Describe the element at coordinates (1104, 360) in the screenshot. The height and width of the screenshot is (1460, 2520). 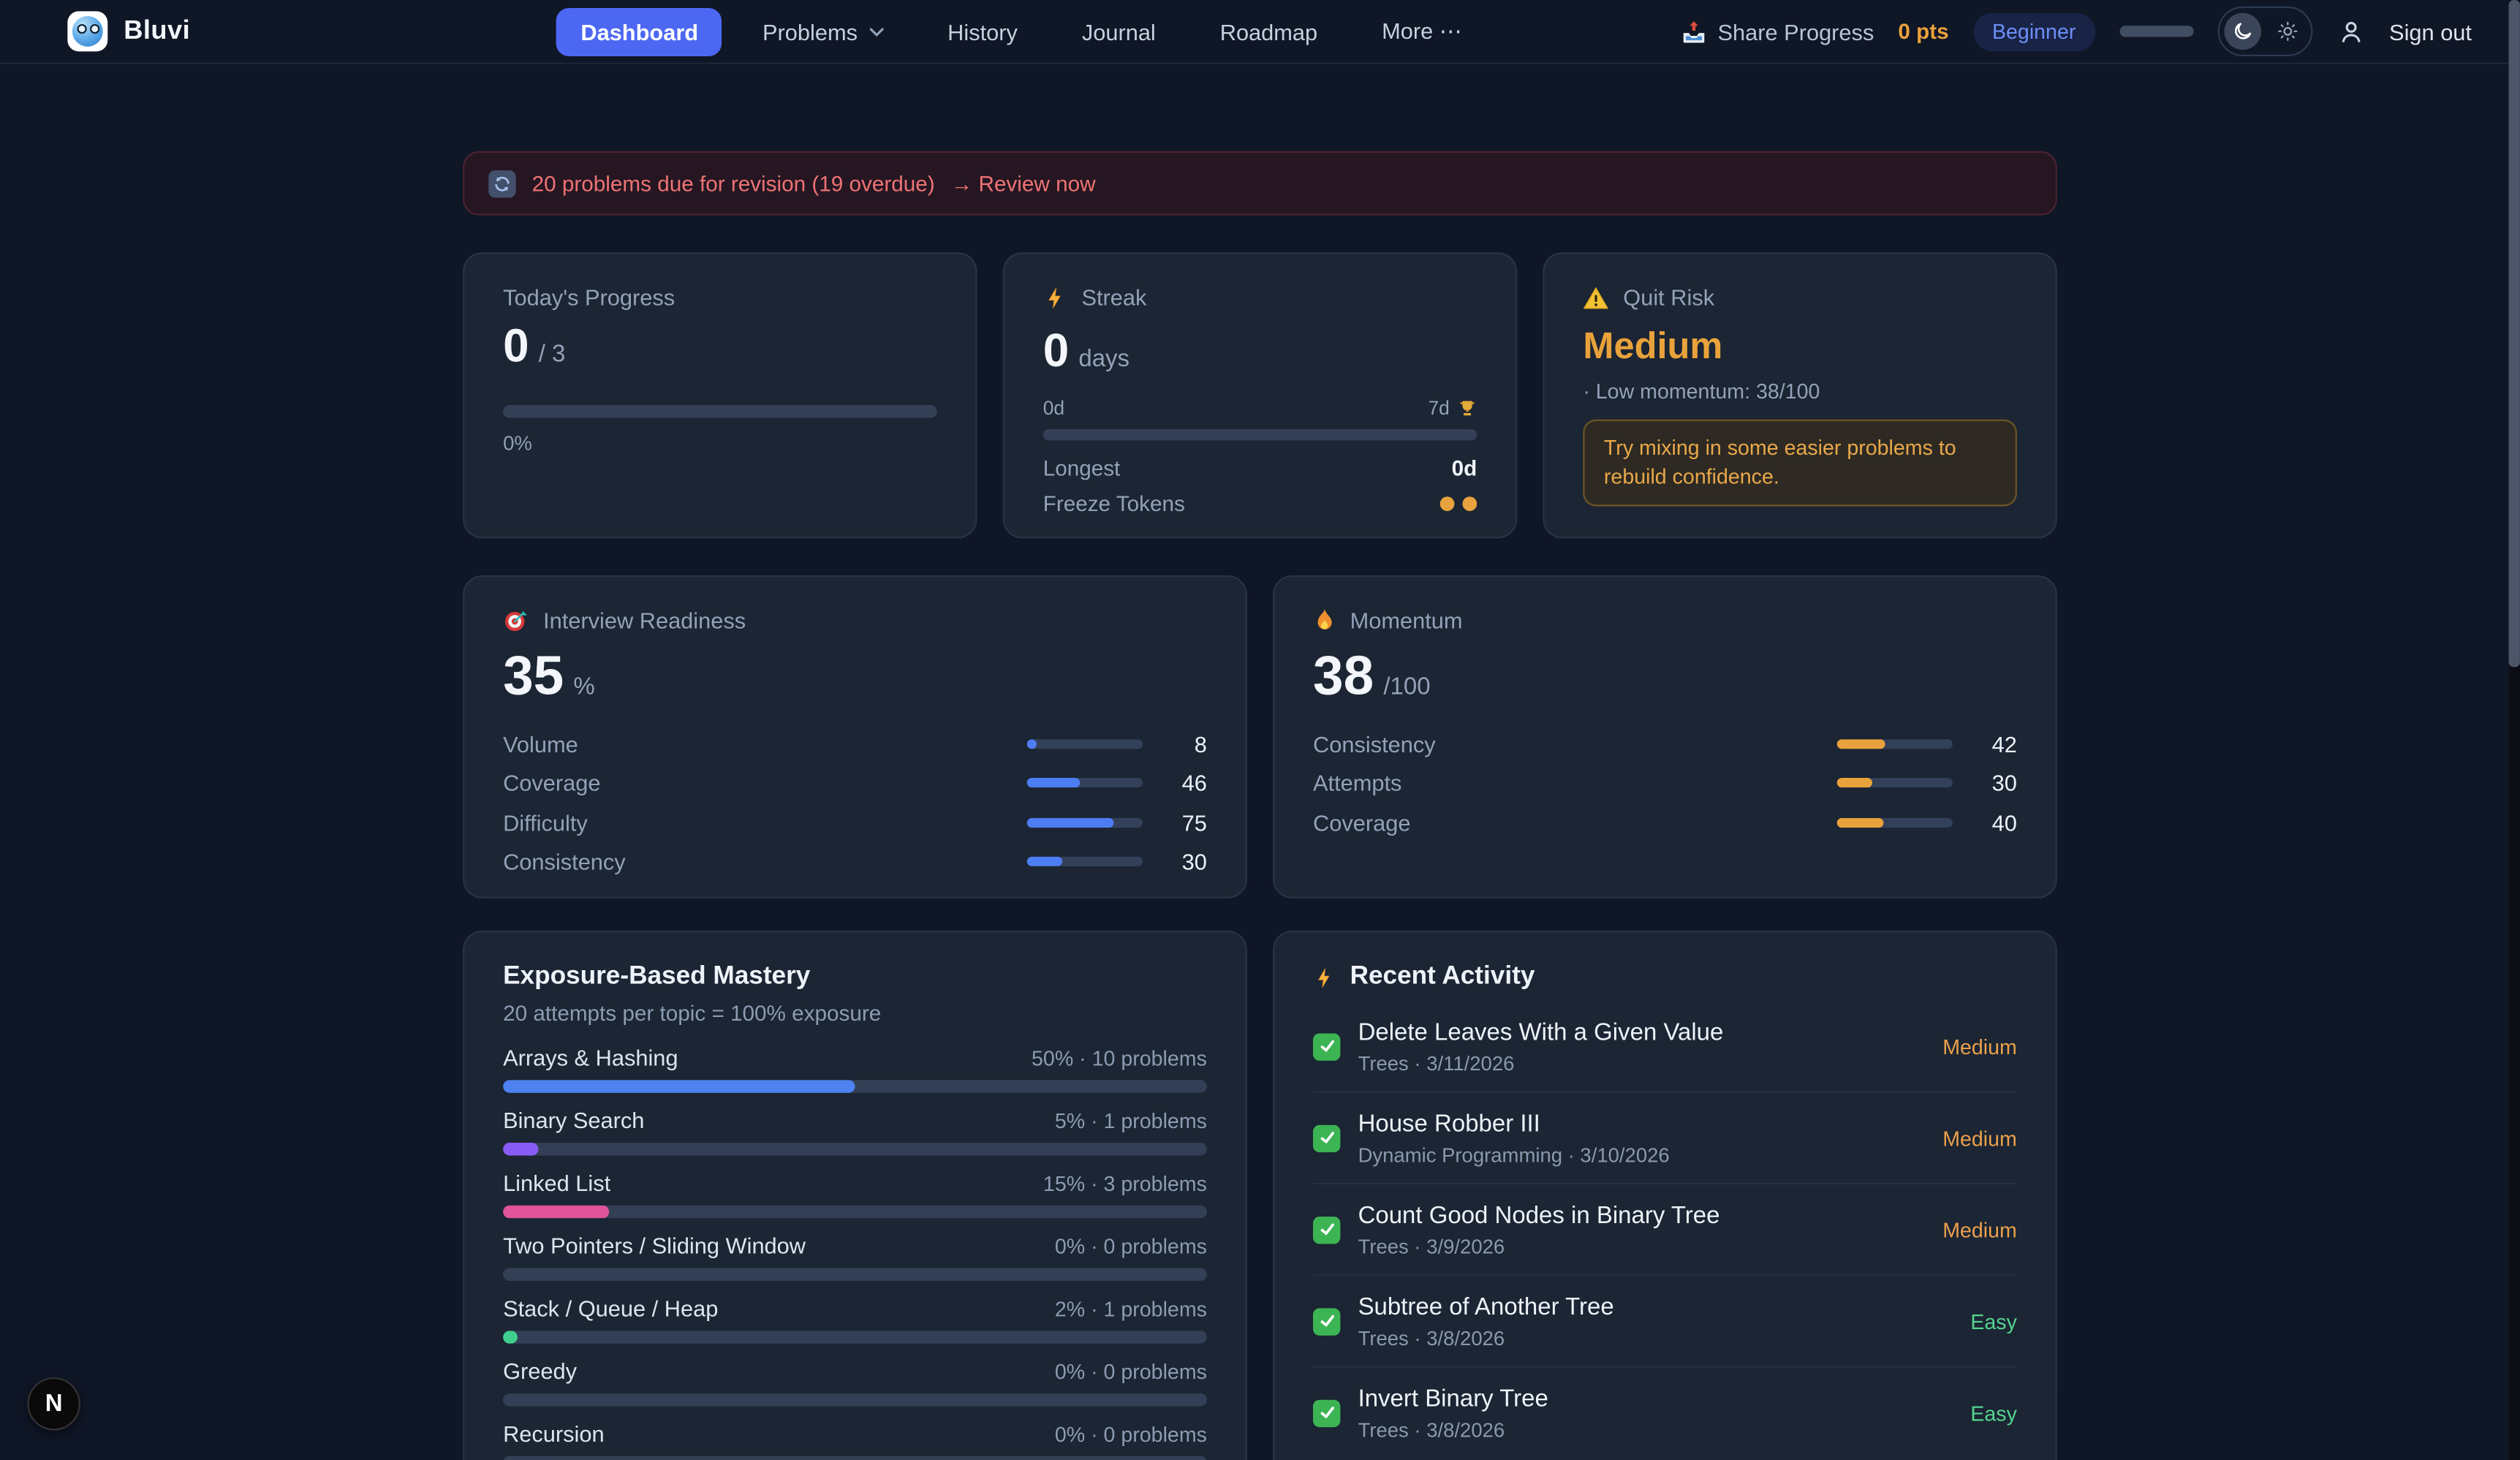
I see `streak-unit: days` at that location.